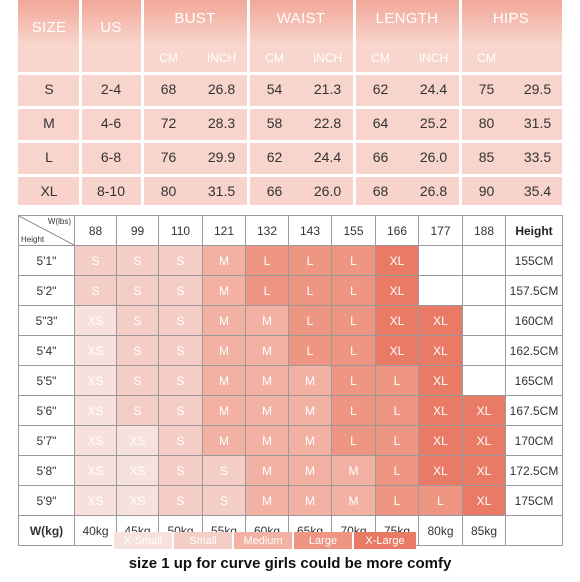  Describe the element at coordinates (534, 470) in the screenshot. I see `height-cm-cell: 172.5CM` at that location.